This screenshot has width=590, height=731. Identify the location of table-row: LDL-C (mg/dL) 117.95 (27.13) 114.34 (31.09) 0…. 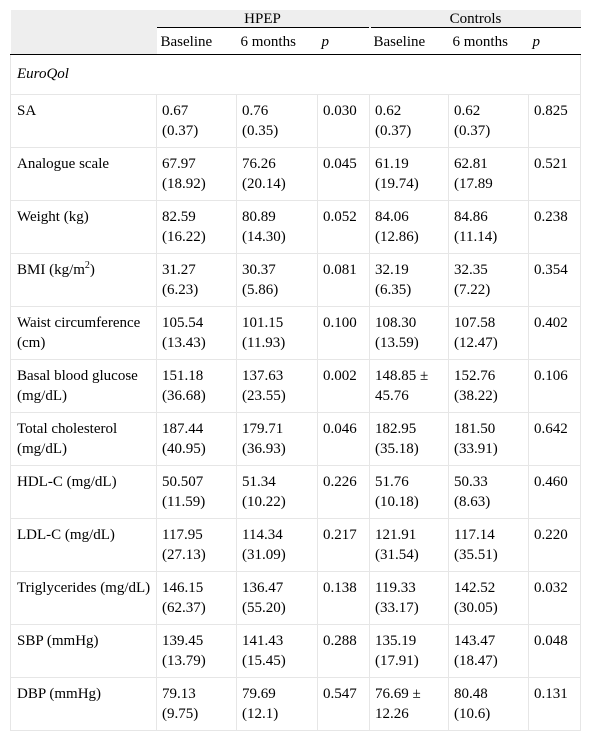
(295, 545).